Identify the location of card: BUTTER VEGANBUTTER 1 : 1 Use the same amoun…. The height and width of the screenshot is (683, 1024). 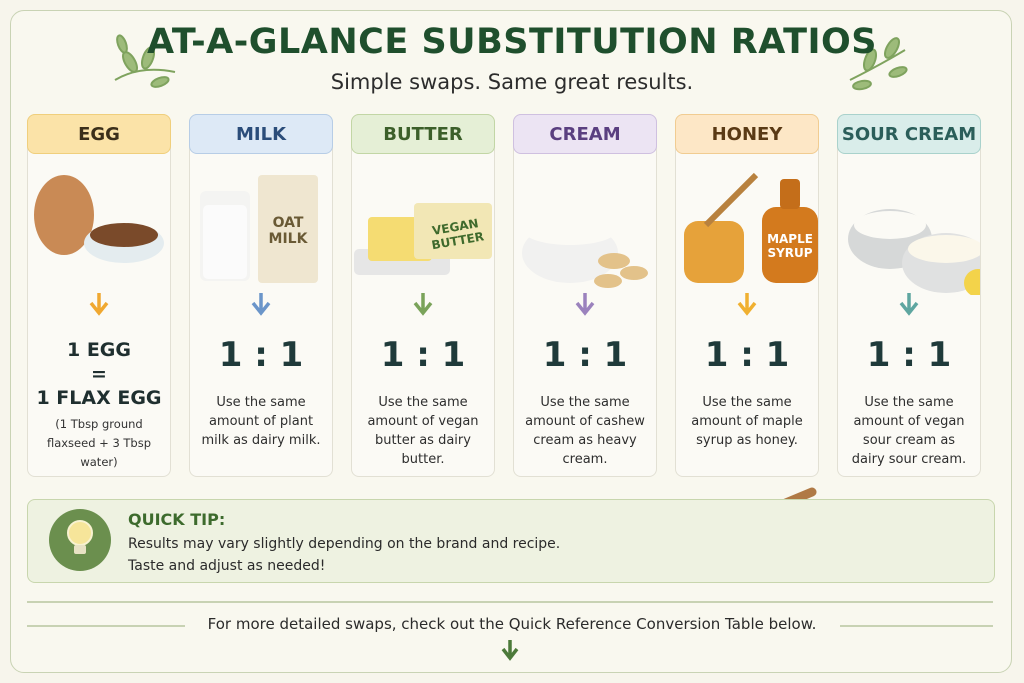
(423, 295).